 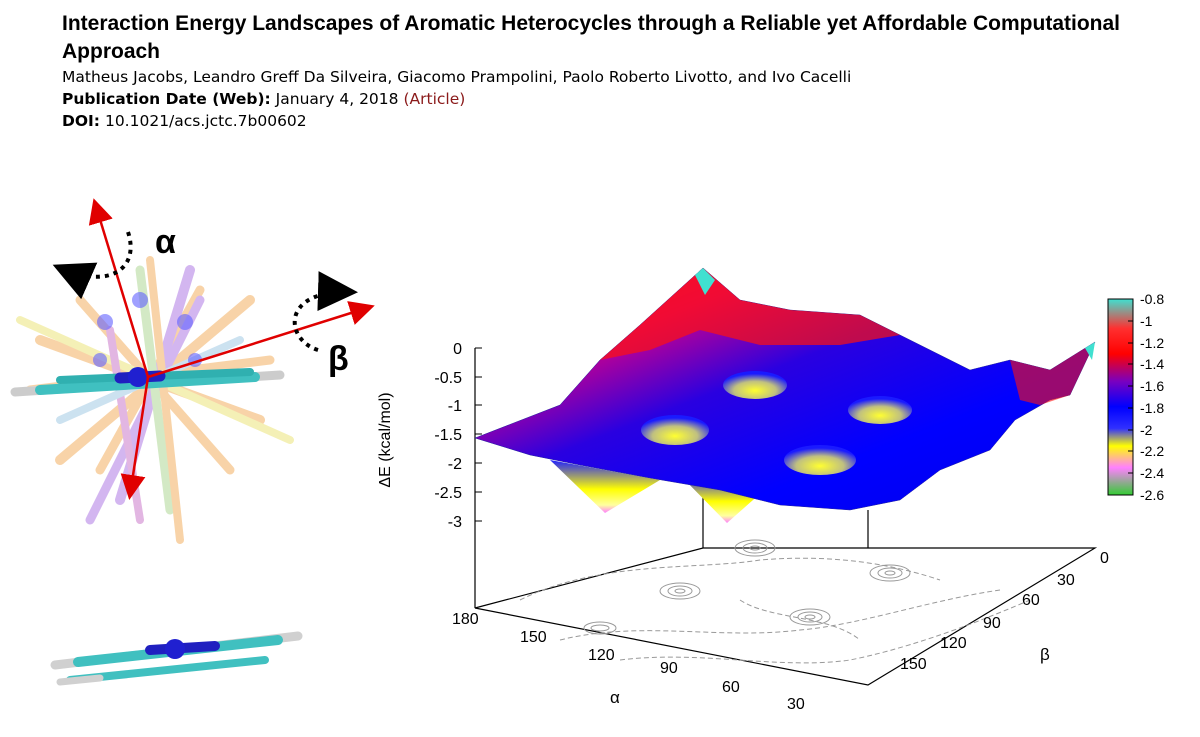 I want to click on beta-tick-30: 30, so click(x=1066, y=580).